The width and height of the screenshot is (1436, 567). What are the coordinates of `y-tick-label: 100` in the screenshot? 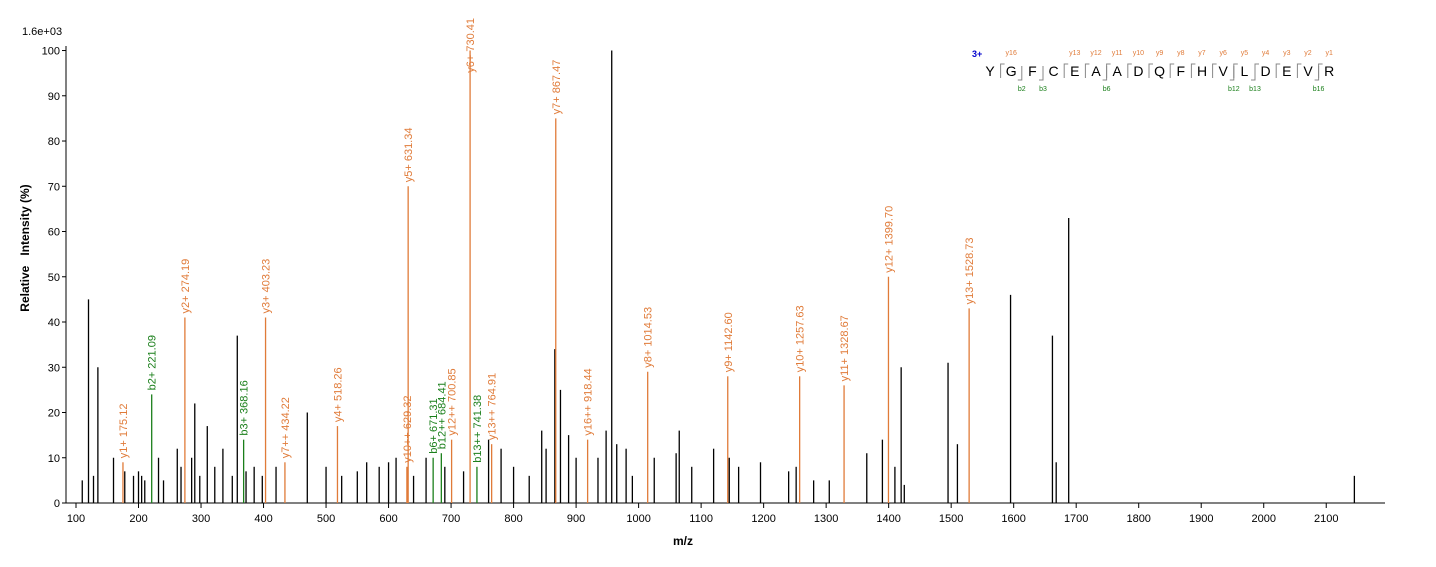 It's located at (51, 52).